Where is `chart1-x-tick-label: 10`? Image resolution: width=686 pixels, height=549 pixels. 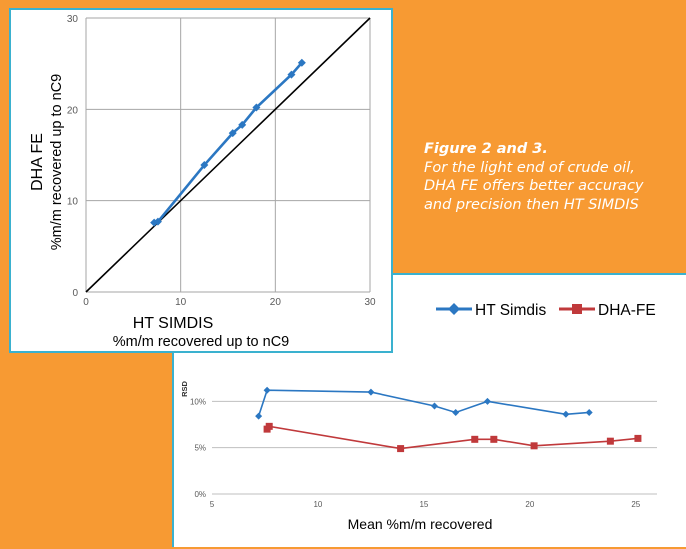 chart1-x-tick-label: 10 is located at coordinates (181, 302).